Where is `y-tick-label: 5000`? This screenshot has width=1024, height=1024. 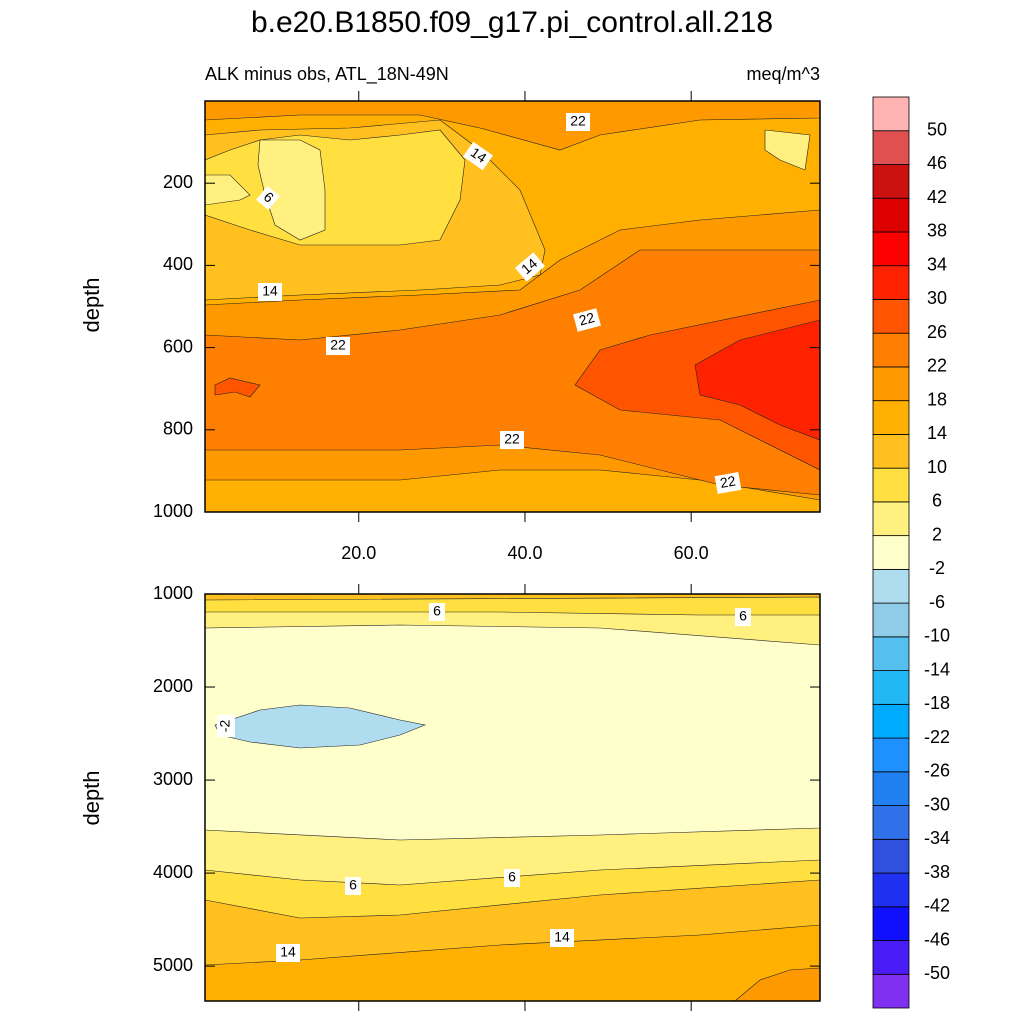 y-tick-label: 5000 is located at coordinates (173, 965).